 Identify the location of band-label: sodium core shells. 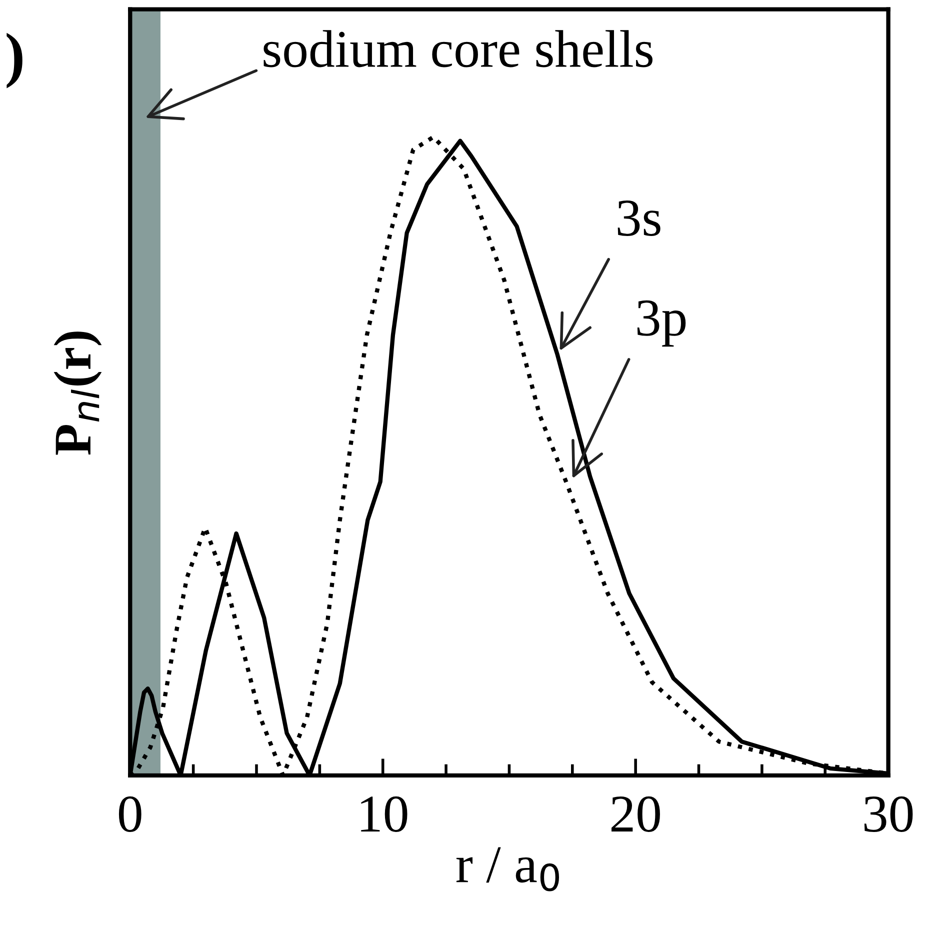
(458, 49).